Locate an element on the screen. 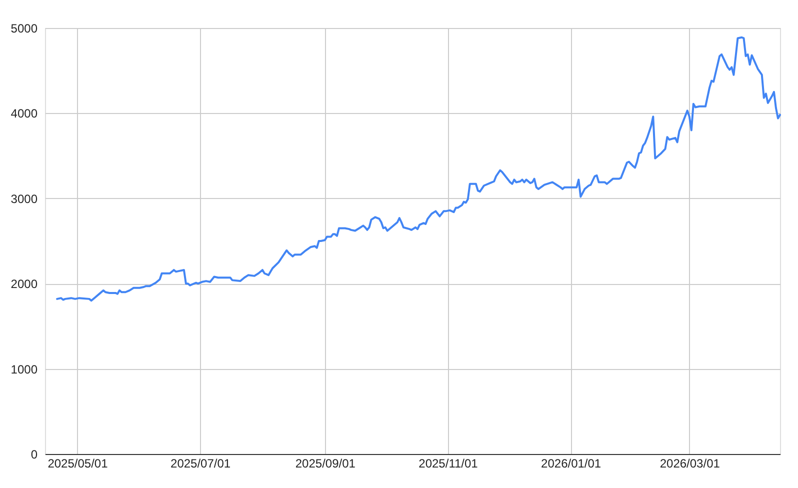 Image resolution: width=798 pixels, height=488 pixels. y-tick-label: 2000 is located at coordinates (24, 284).